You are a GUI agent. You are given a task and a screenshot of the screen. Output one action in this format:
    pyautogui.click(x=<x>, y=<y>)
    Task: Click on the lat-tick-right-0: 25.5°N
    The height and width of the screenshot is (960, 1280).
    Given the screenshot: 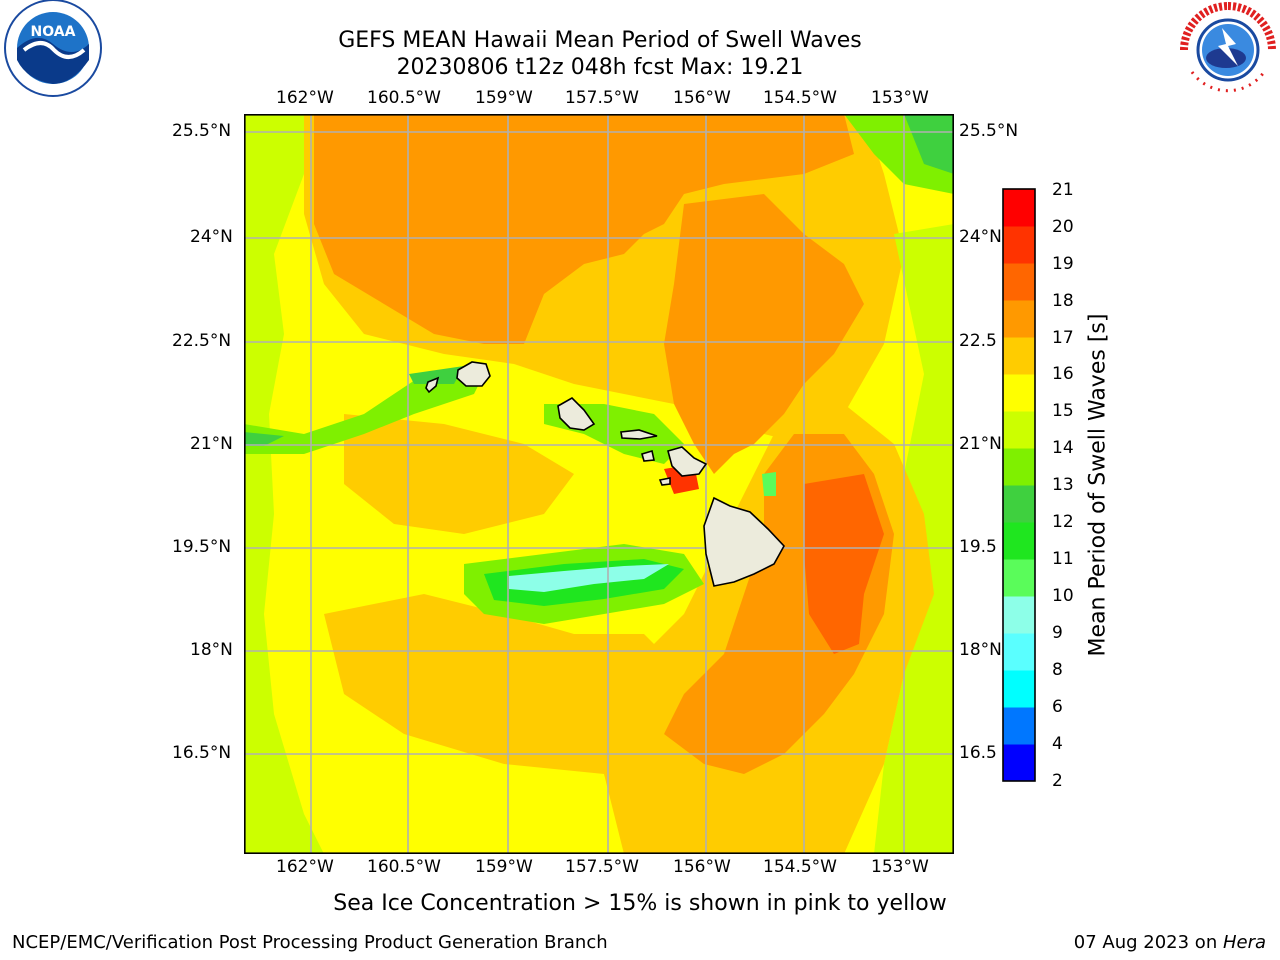 What is the action you would take?
    pyautogui.click(x=989, y=131)
    